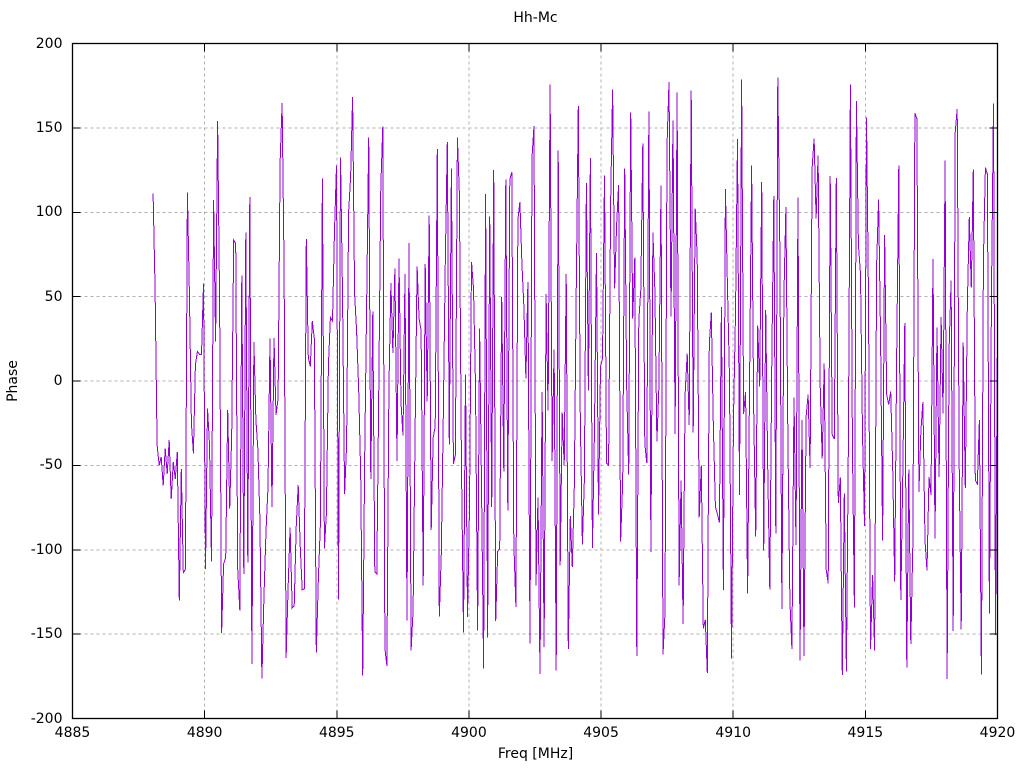 The width and height of the screenshot is (1024, 768). I want to click on y-tick-label: -150, so click(46, 634).